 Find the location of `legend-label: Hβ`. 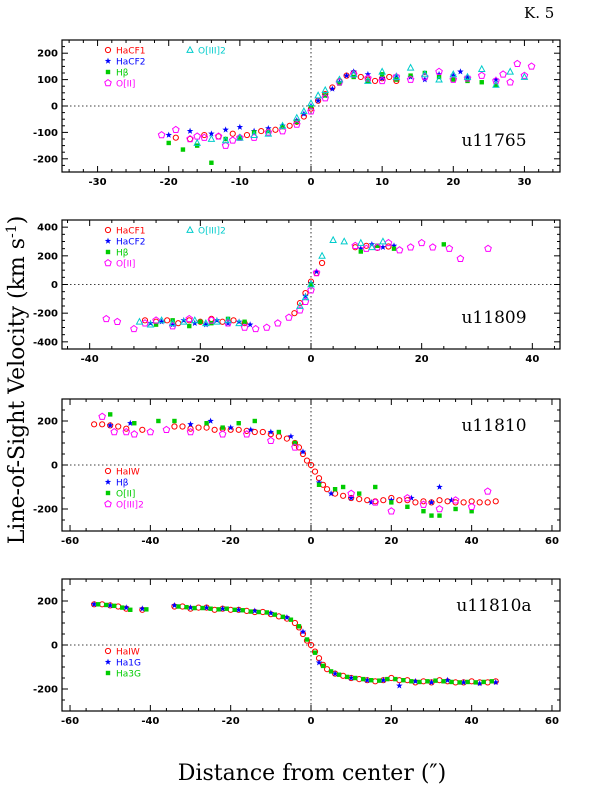

legend-label: Hβ is located at coordinates (122, 74).